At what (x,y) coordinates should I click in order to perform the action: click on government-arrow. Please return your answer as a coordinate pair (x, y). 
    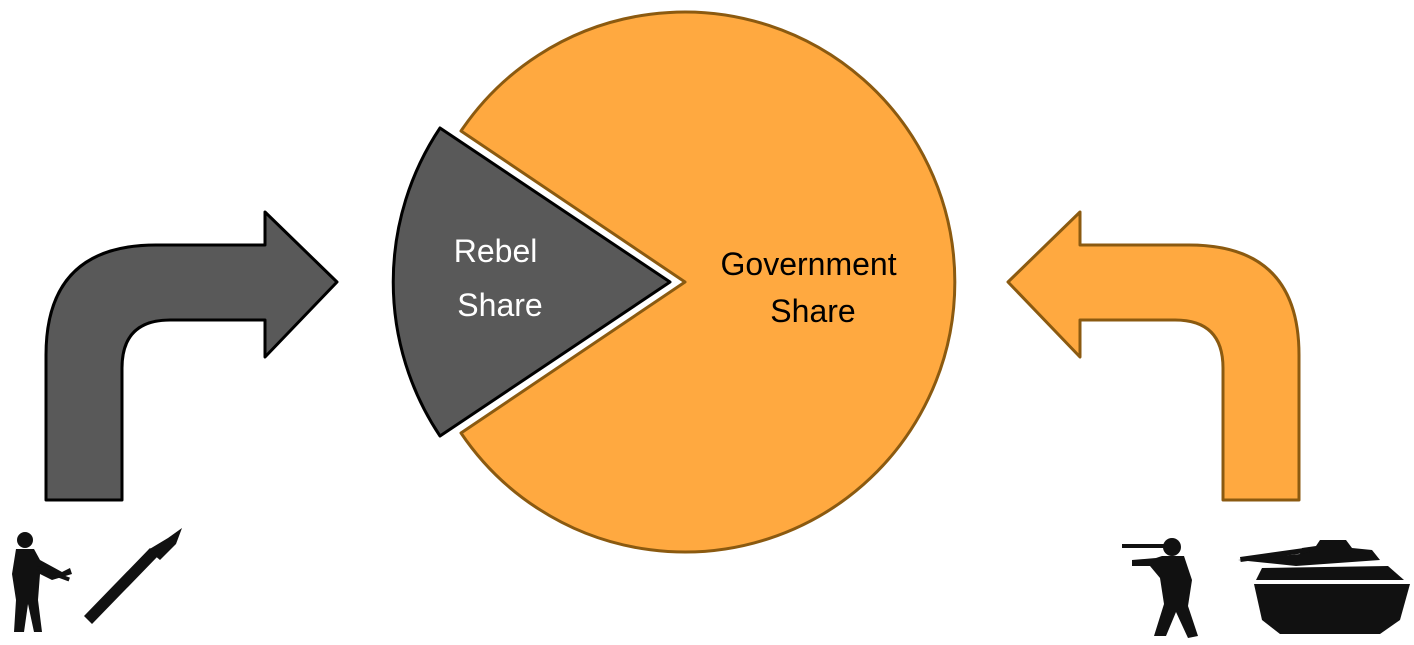
    Looking at the image, I should click on (1153, 356).